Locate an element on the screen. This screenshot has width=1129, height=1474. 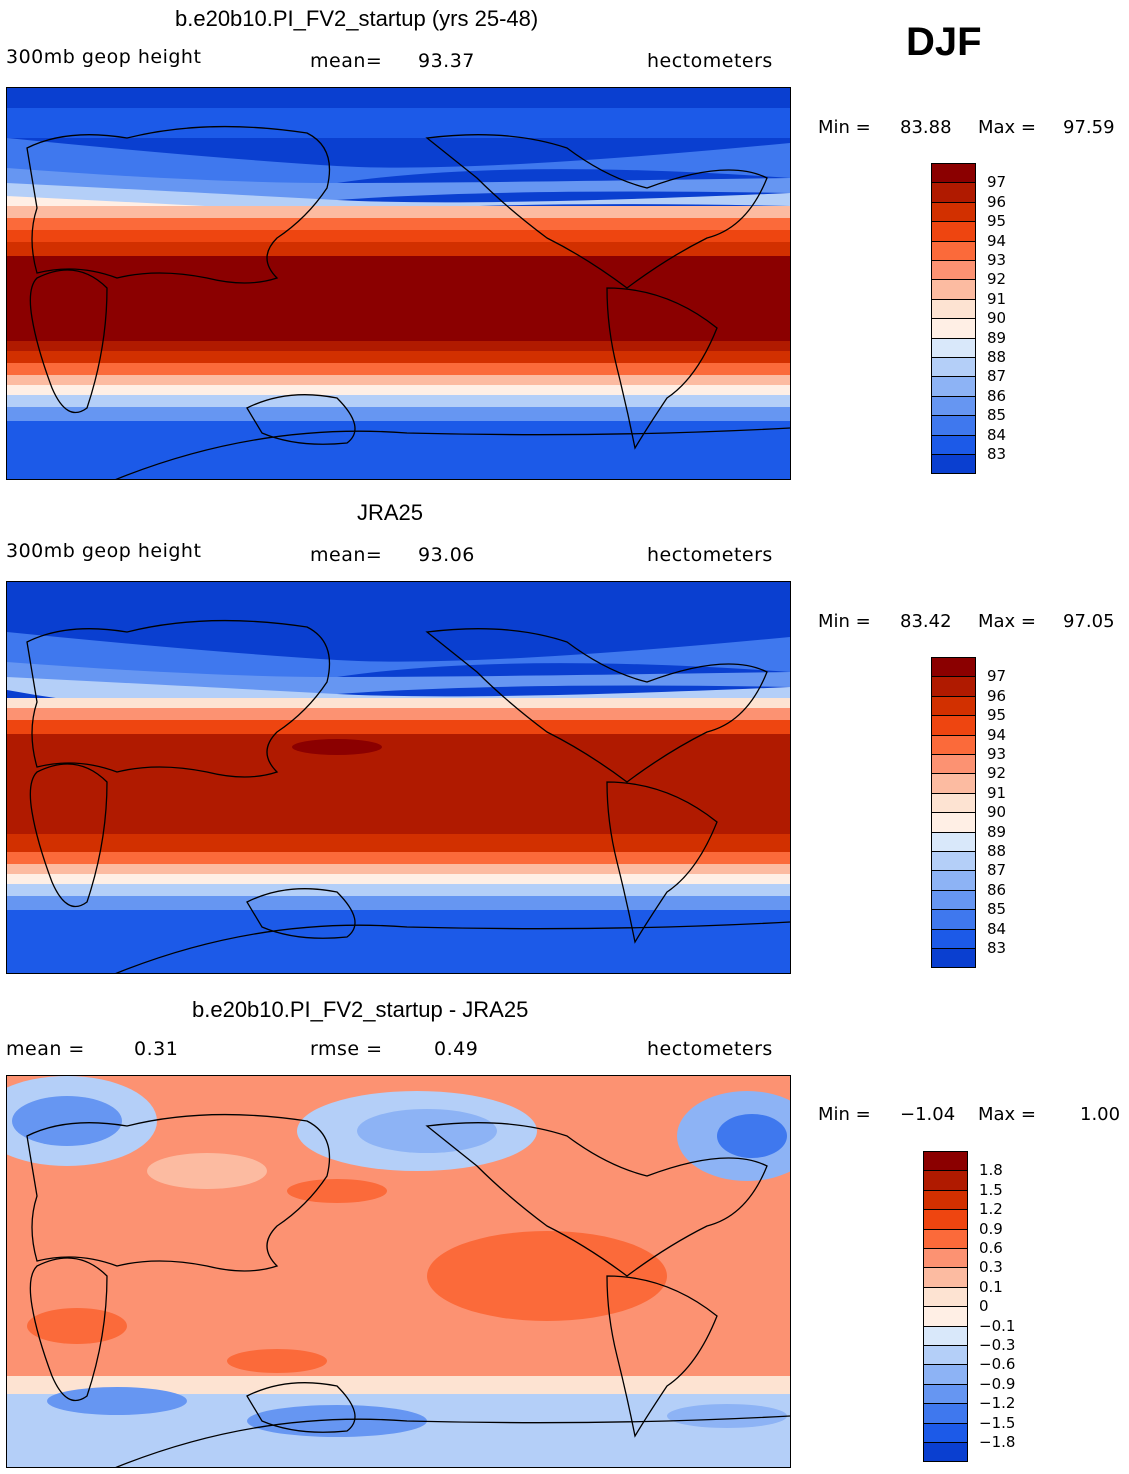
panel3-neg-atlantic is located at coordinates (752, 1136).